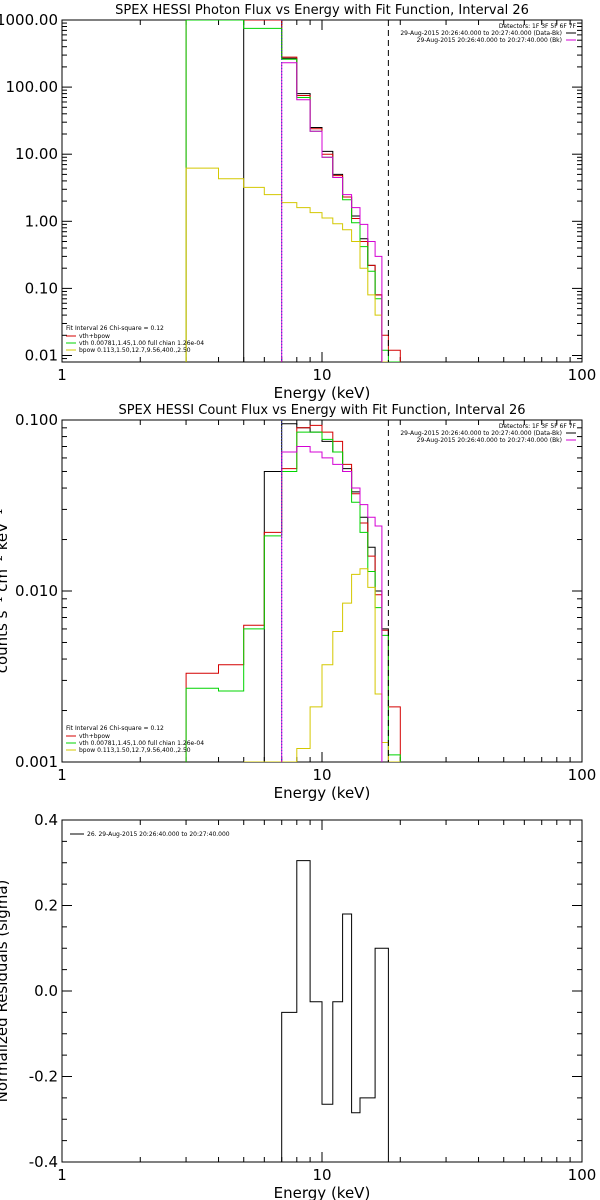 Image resolution: width=600 pixels, height=1200 pixels. I want to click on y-tick-label: 0.4, so click(46, 820).